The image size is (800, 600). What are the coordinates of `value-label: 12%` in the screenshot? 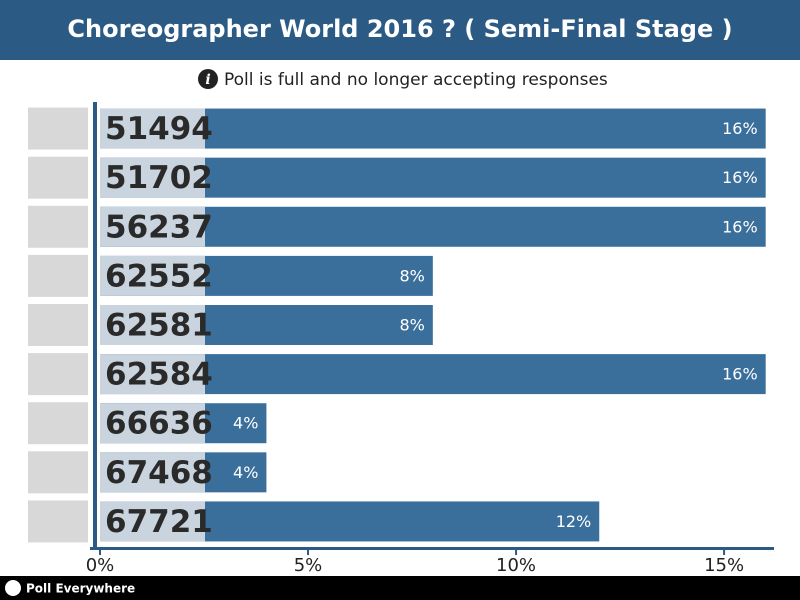 It's located at (574, 521).